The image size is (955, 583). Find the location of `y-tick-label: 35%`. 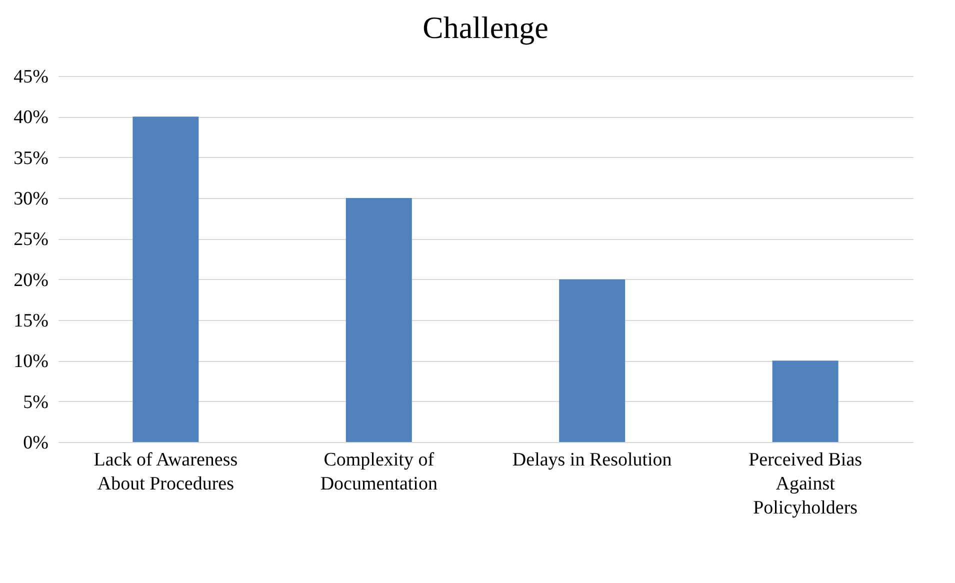

y-tick-label: 35% is located at coordinates (31, 158).